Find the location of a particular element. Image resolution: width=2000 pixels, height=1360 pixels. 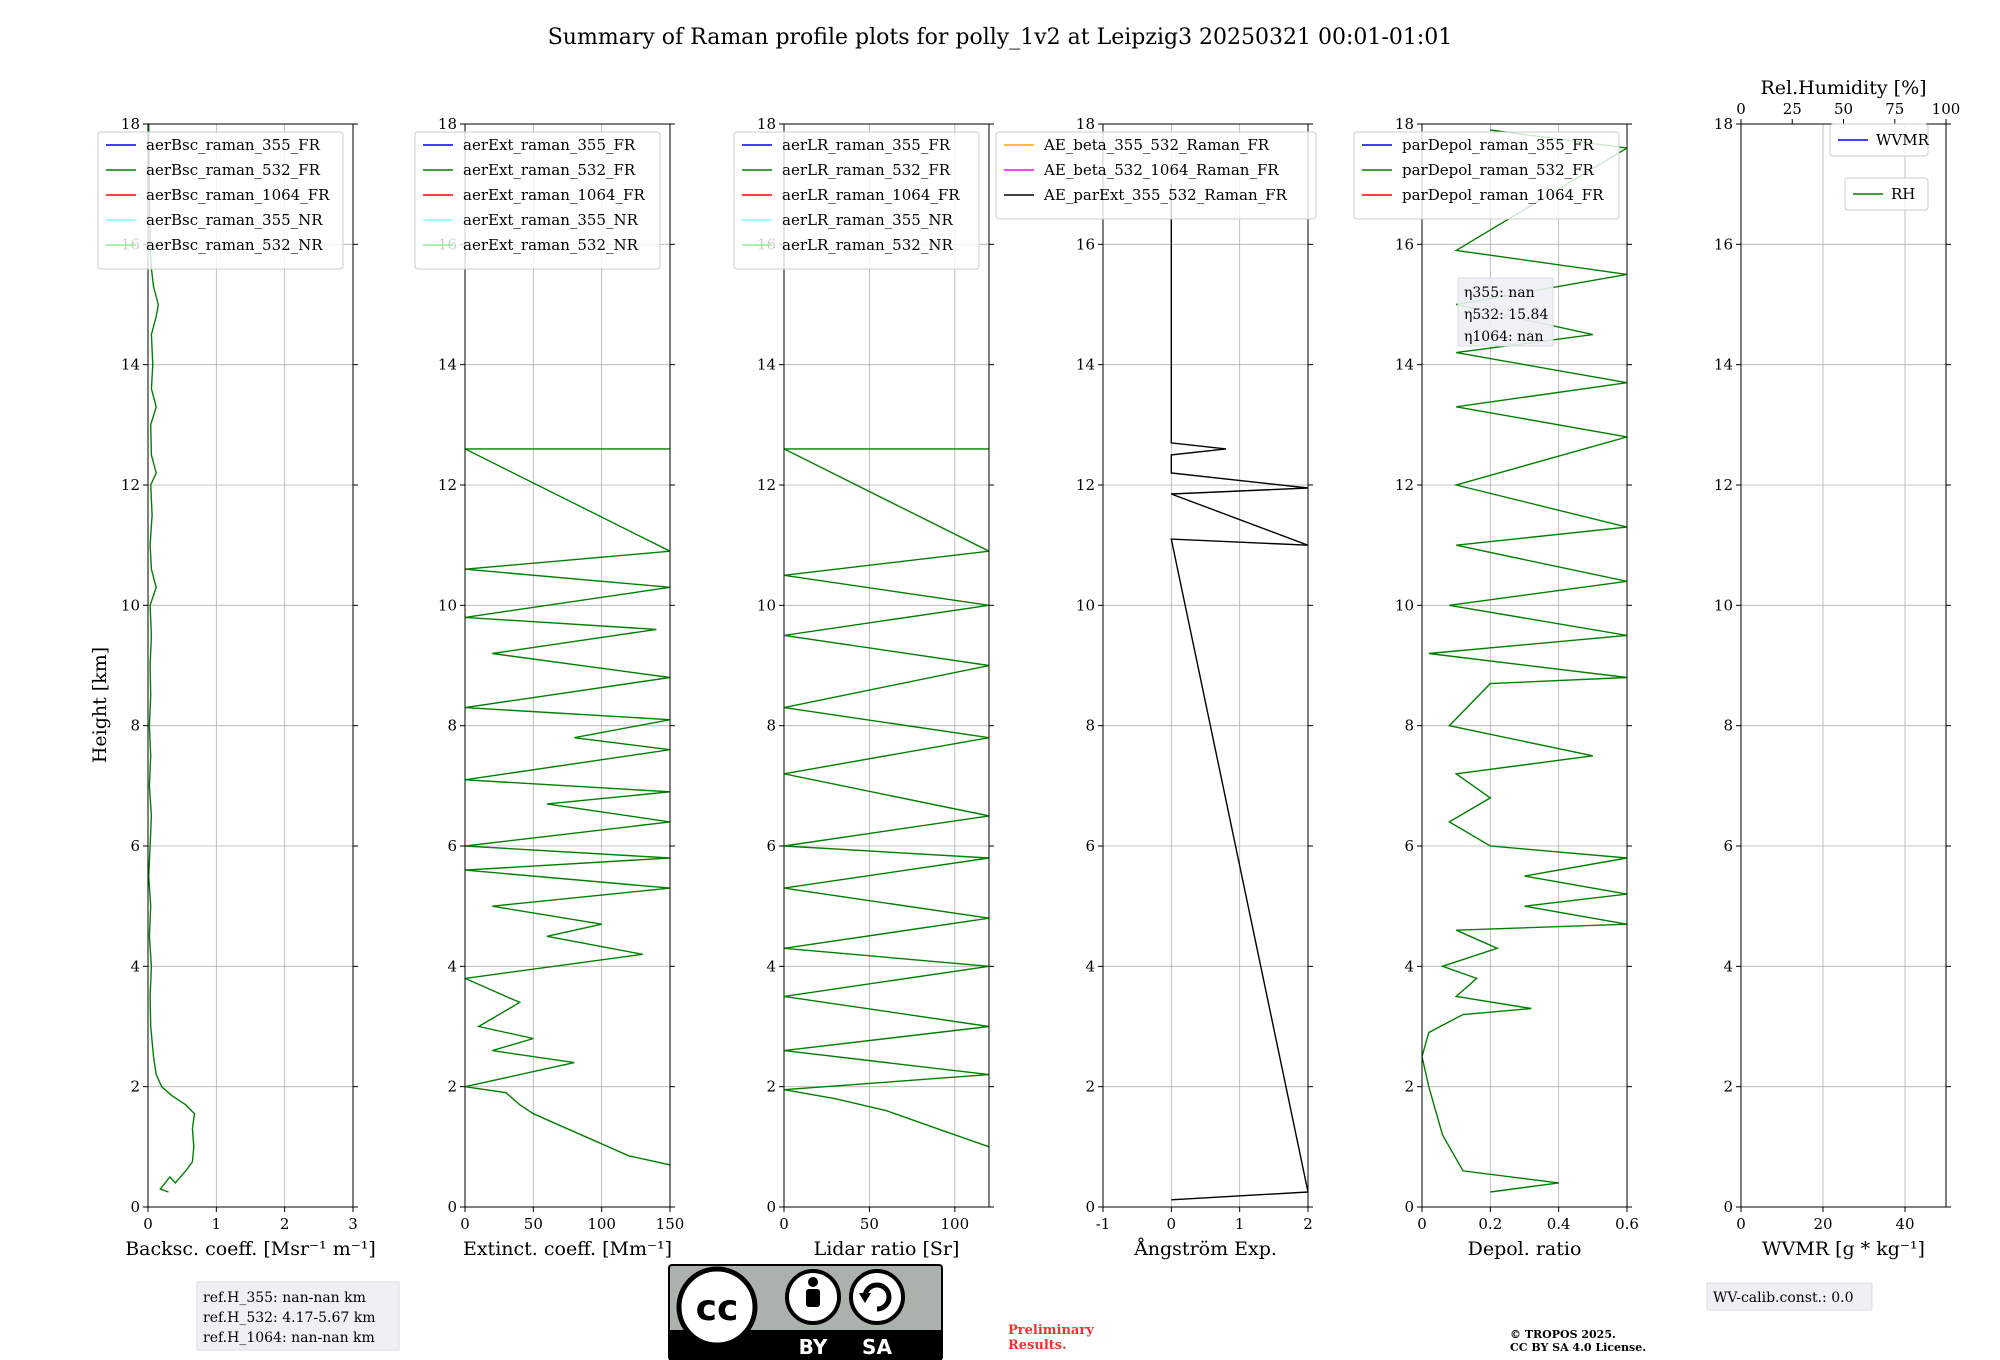

legend-label: aerLR_raman_355_NR is located at coordinates (867, 220).